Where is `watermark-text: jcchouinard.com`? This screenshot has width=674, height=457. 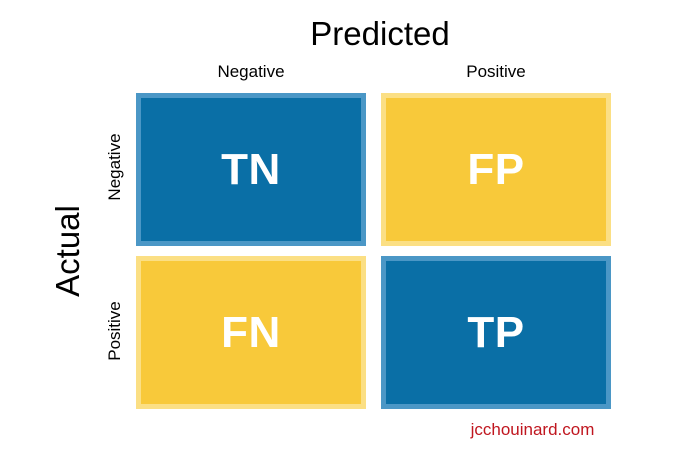
watermark-text: jcchouinard.com is located at coordinates (532, 429).